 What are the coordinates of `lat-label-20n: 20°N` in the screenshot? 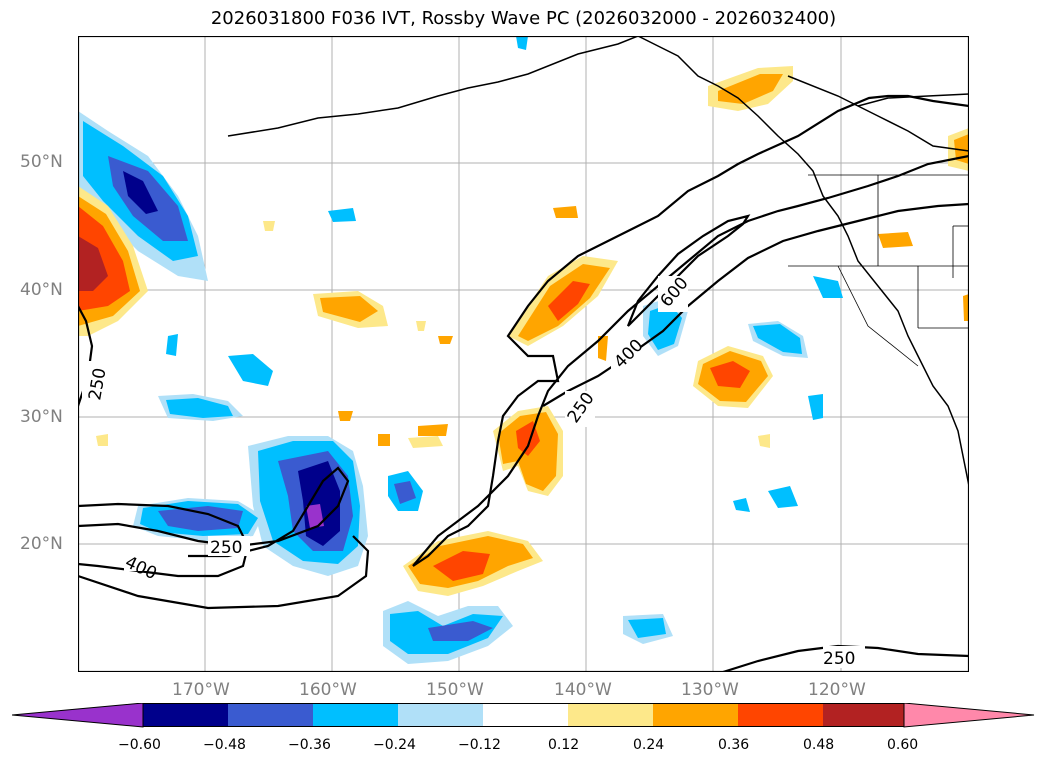 It's located at (41, 544).